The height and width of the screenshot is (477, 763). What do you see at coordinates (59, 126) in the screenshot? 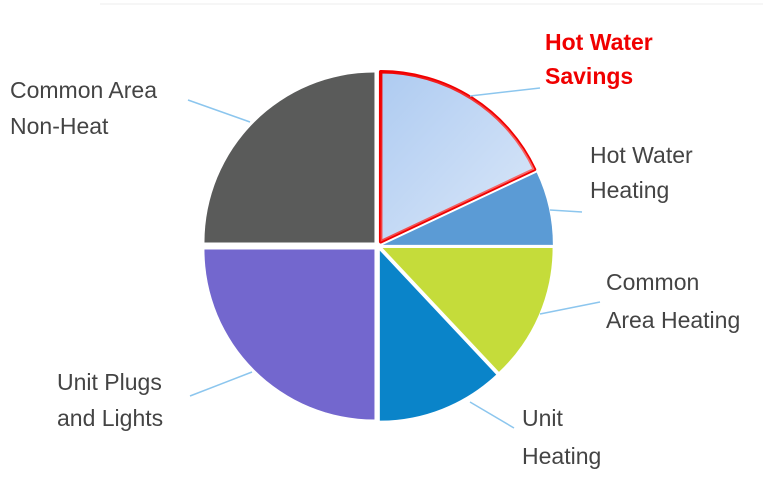
I see `slice-label: Non-Heat` at bounding box center [59, 126].